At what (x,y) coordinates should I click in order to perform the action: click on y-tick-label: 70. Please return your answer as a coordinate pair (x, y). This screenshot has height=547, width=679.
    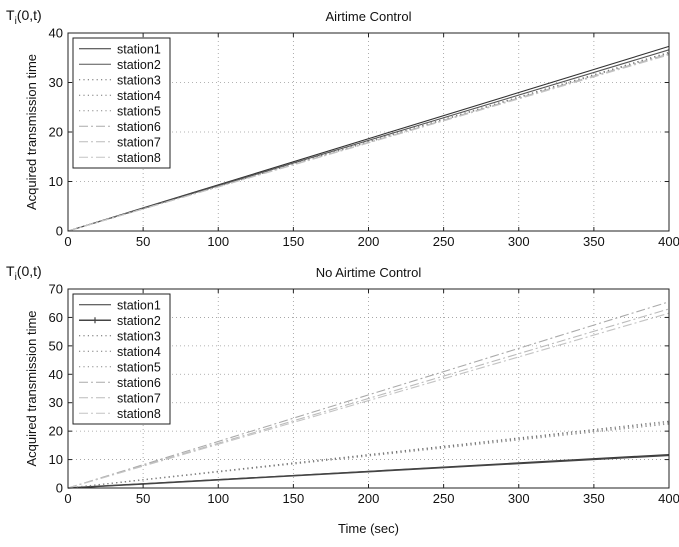
    Looking at the image, I should click on (56, 289).